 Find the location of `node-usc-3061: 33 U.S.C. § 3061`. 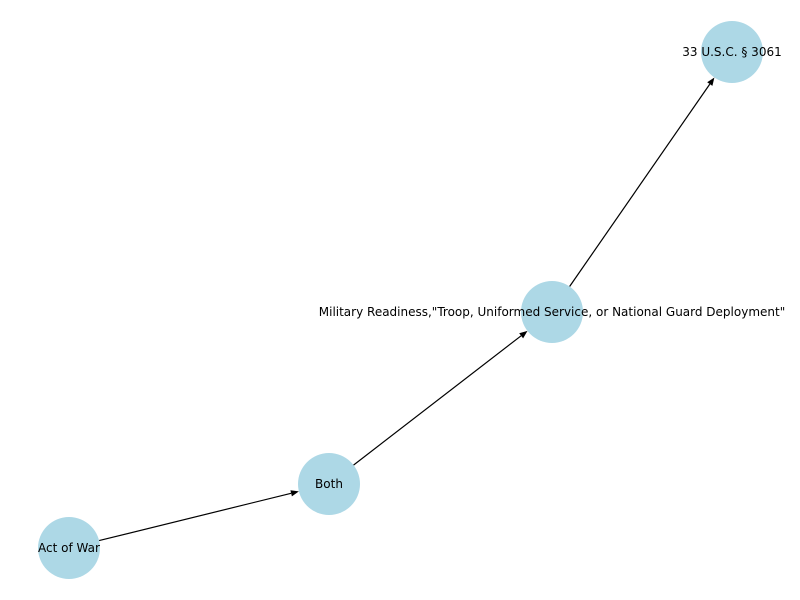

node-usc-3061: 33 U.S.C. § 3061 is located at coordinates (732, 52).